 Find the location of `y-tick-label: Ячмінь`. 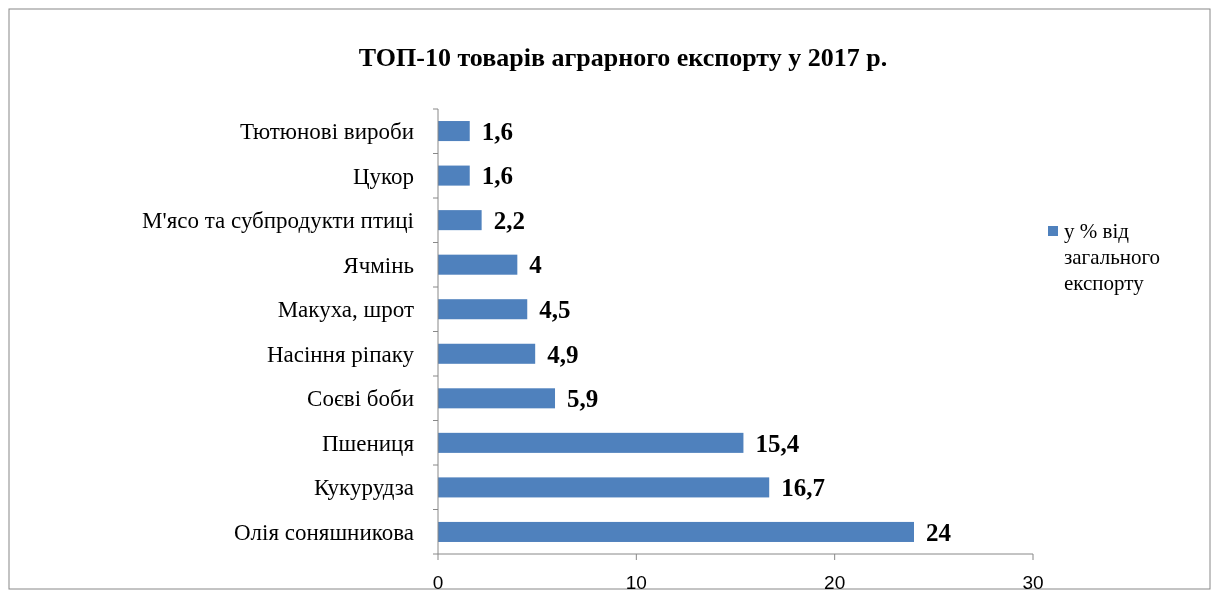

y-tick-label: Ячмінь is located at coordinates (378, 265).